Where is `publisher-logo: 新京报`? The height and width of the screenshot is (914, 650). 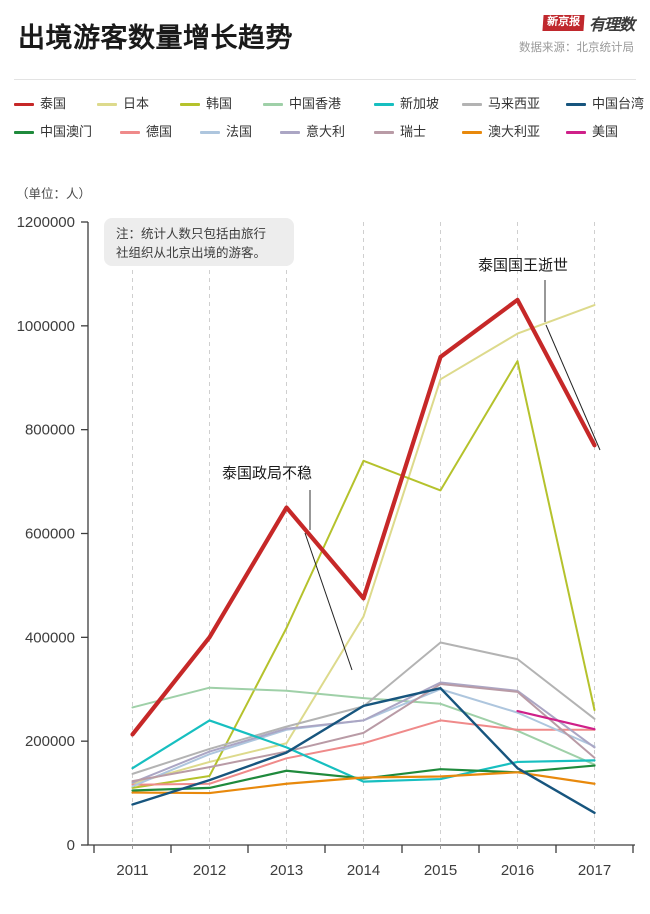 publisher-logo: 新京报 is located at coordinates (563, 23).